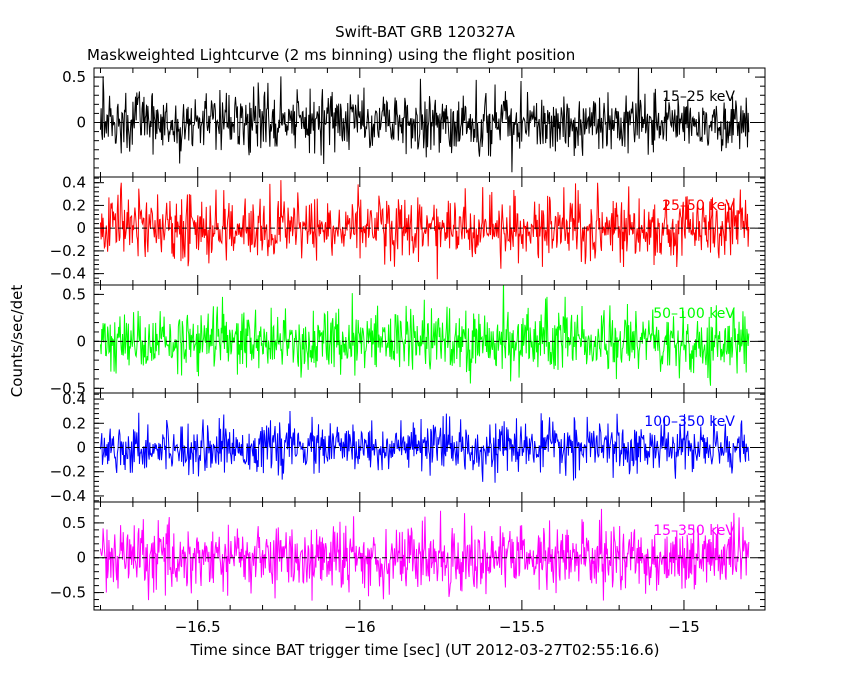 The height and width of the screenshot is (680, 850). I want to click on band-label-5: 15–350 keV, so click(694, 531).